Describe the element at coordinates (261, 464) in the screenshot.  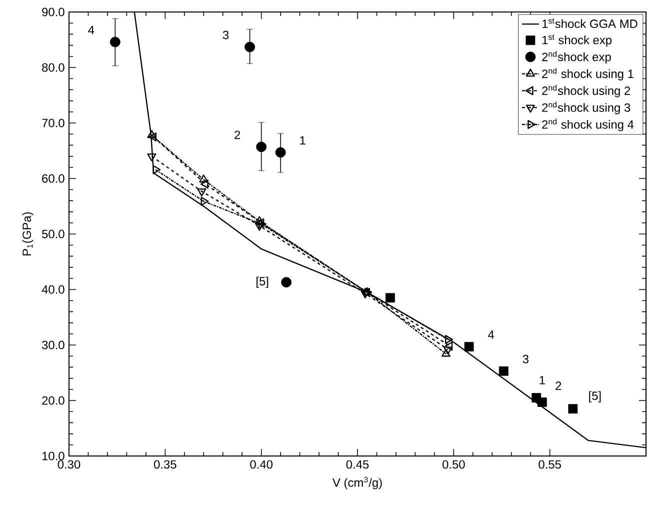
I see `x-tick-label: 0.40` at that location.